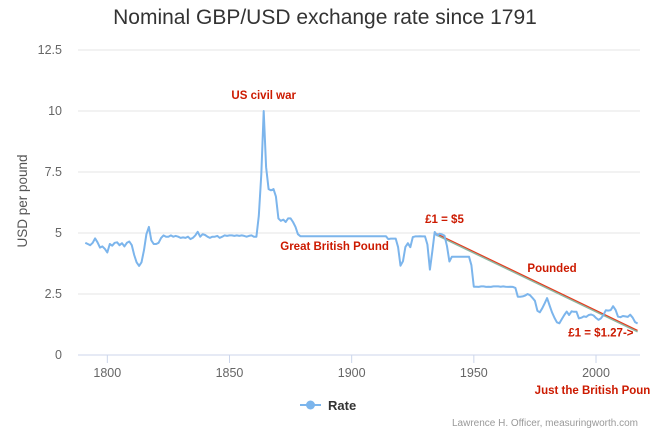  What do you see at coordinates (444, 220) in the screenshot?
I see `annotation-label: £1 = $5` at bounding box center [444, 220].